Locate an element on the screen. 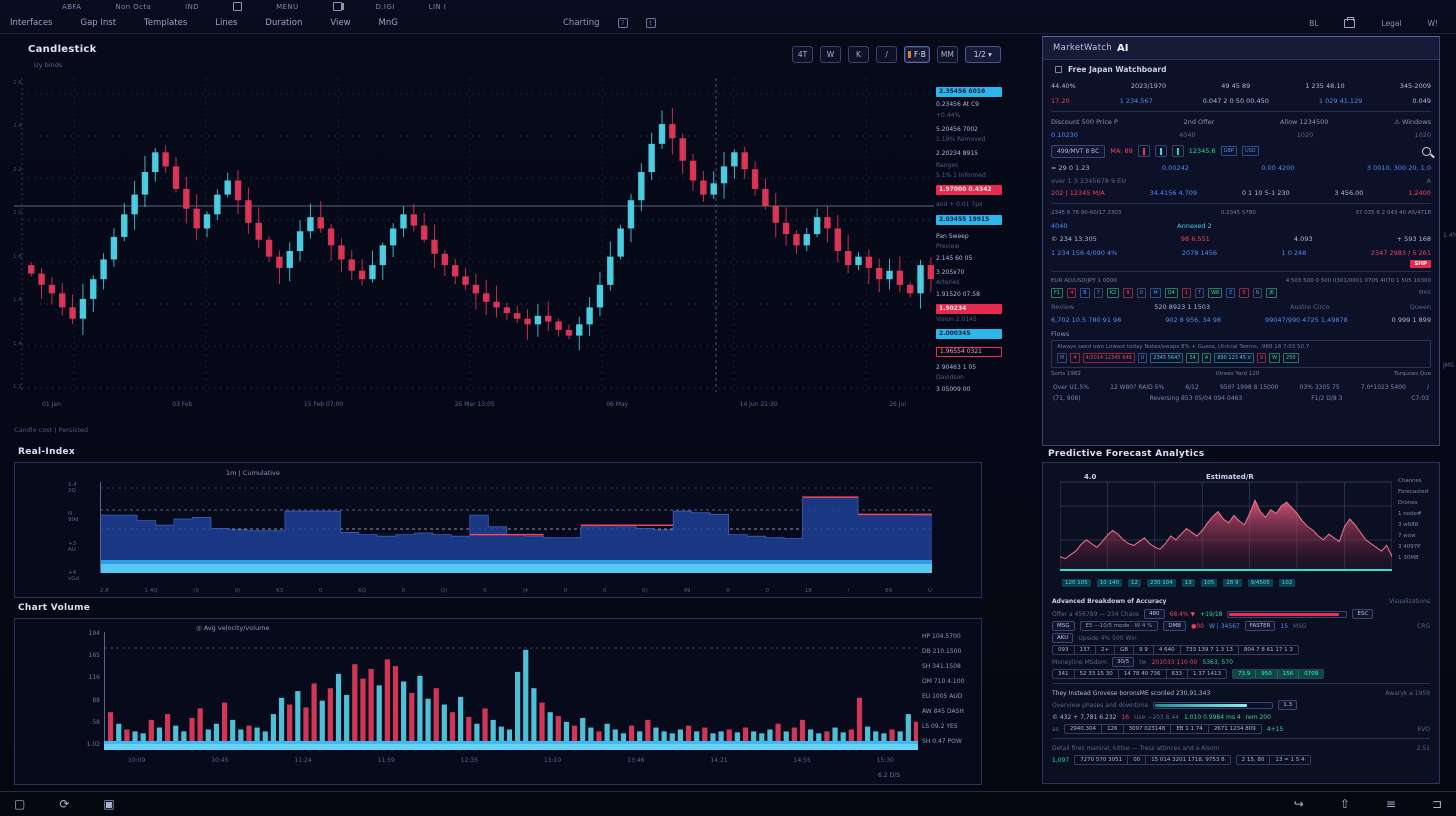 This screenshot has height=816, width=1456. badge-chip: ESC is located at coordinates (1363, 614).